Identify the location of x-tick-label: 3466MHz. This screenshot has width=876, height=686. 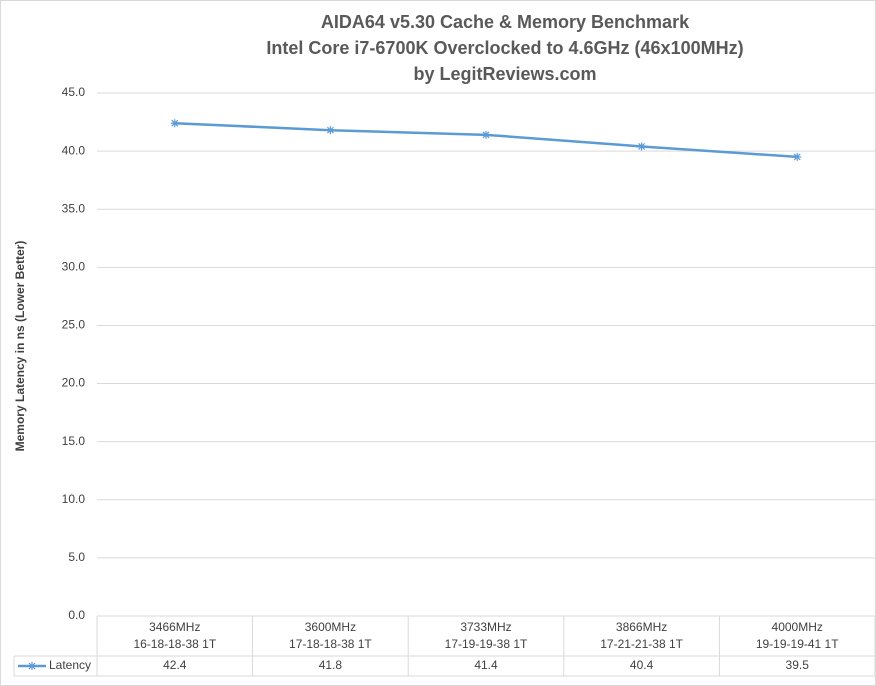
(174, 627).